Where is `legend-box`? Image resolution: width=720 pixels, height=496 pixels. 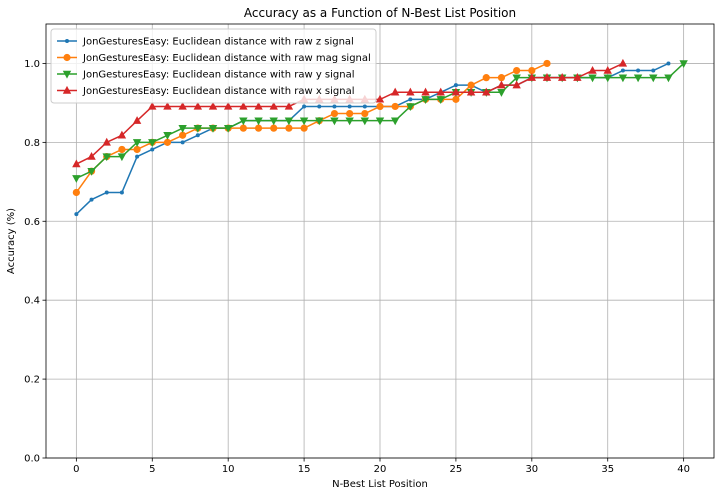
legend-box is located at coordinates (213, 66).